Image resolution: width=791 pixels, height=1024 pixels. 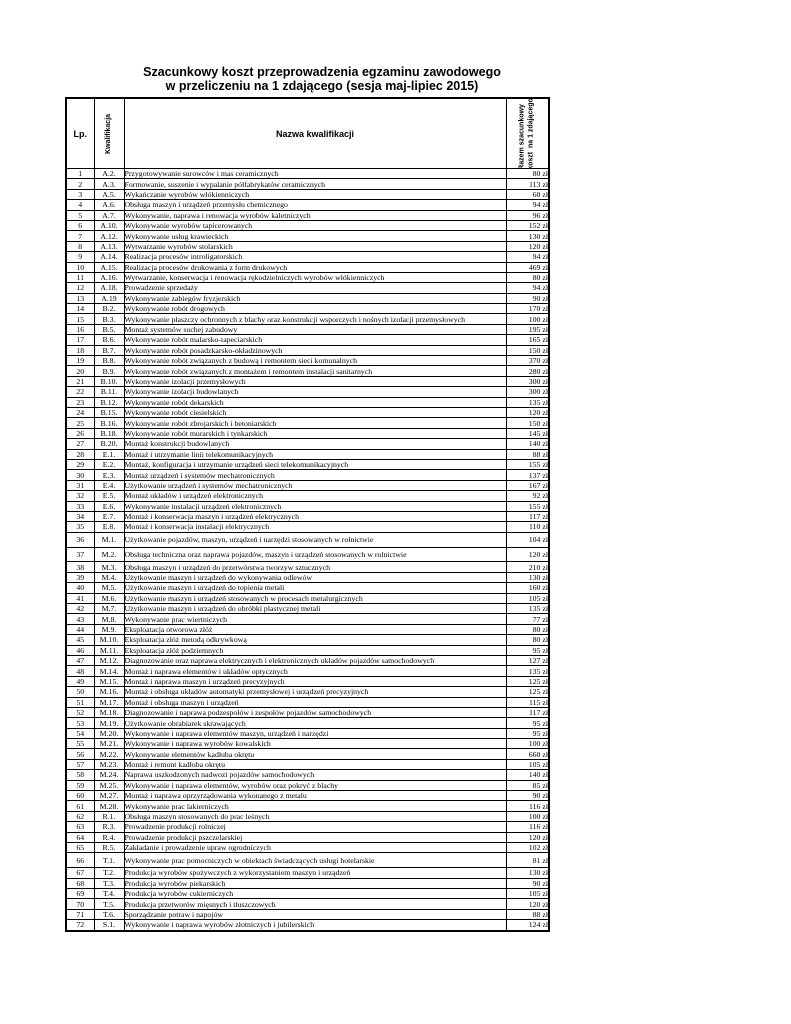 What do you see at coordinates (109, 723) in the screenshot?
I see `cell-kod: M.19.` at bounding box center [109, 723].